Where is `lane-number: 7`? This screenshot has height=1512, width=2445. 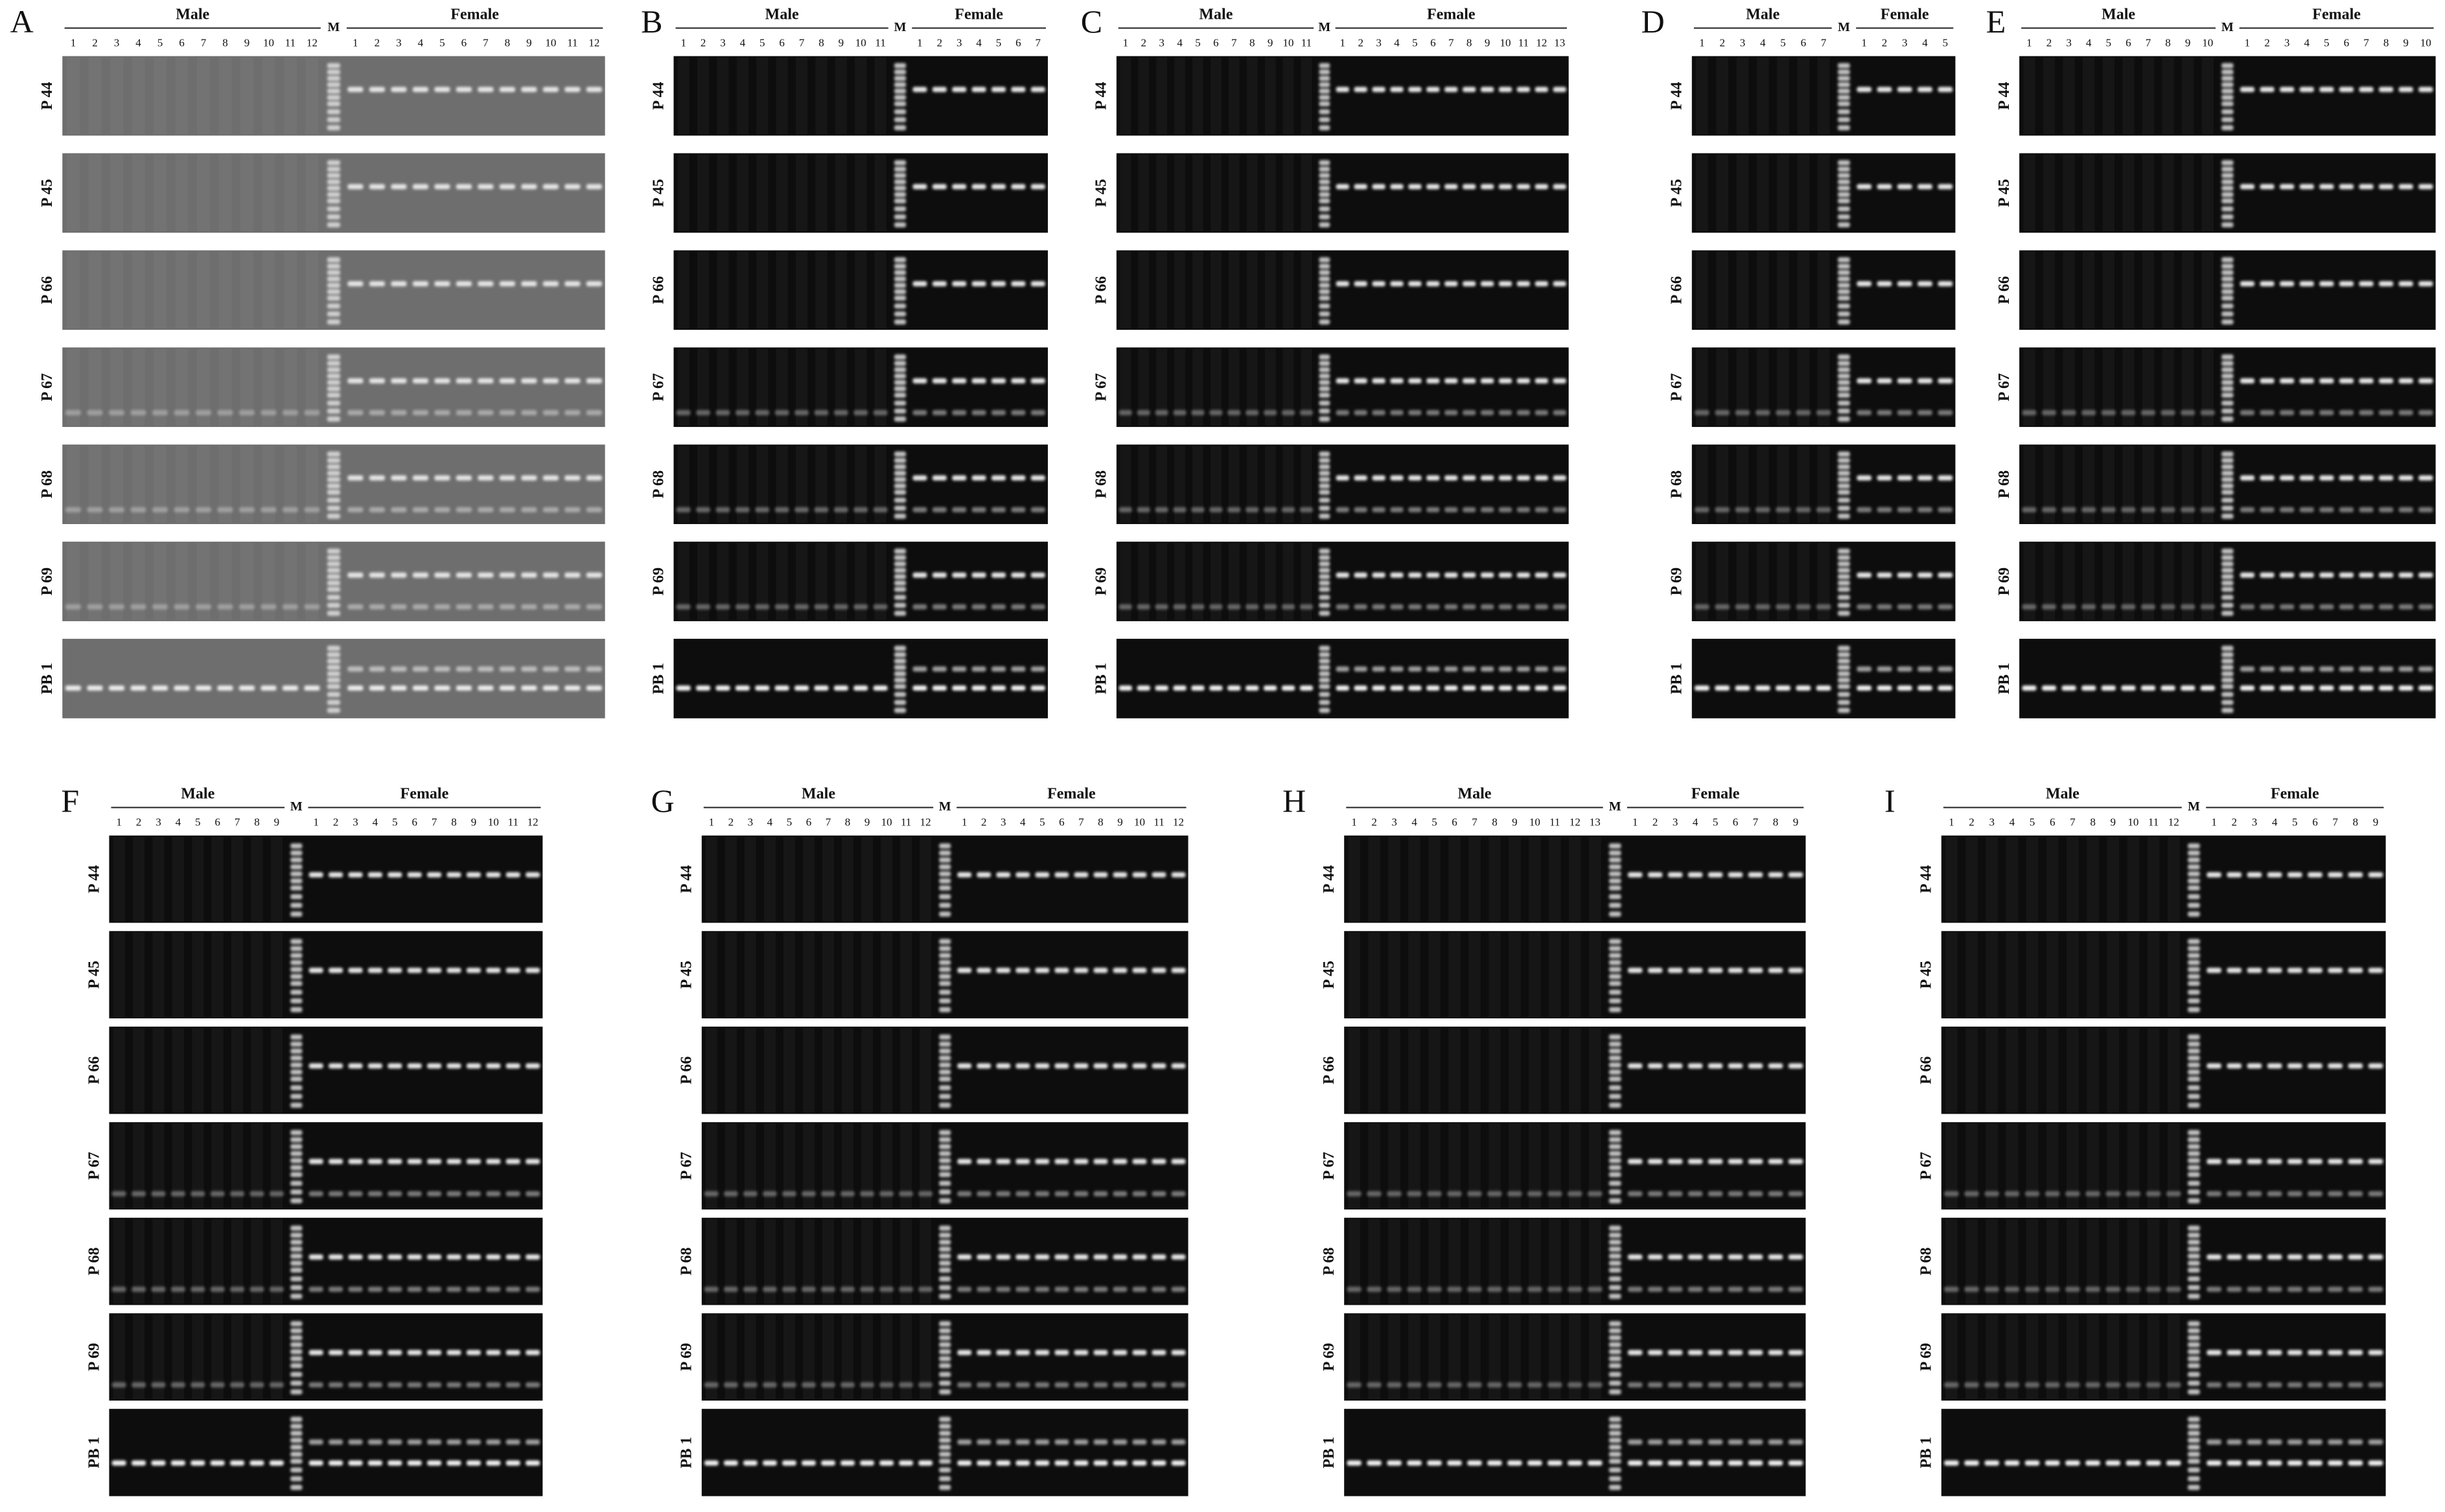 lane-number: 7 is located at coordinates (2335, 822).